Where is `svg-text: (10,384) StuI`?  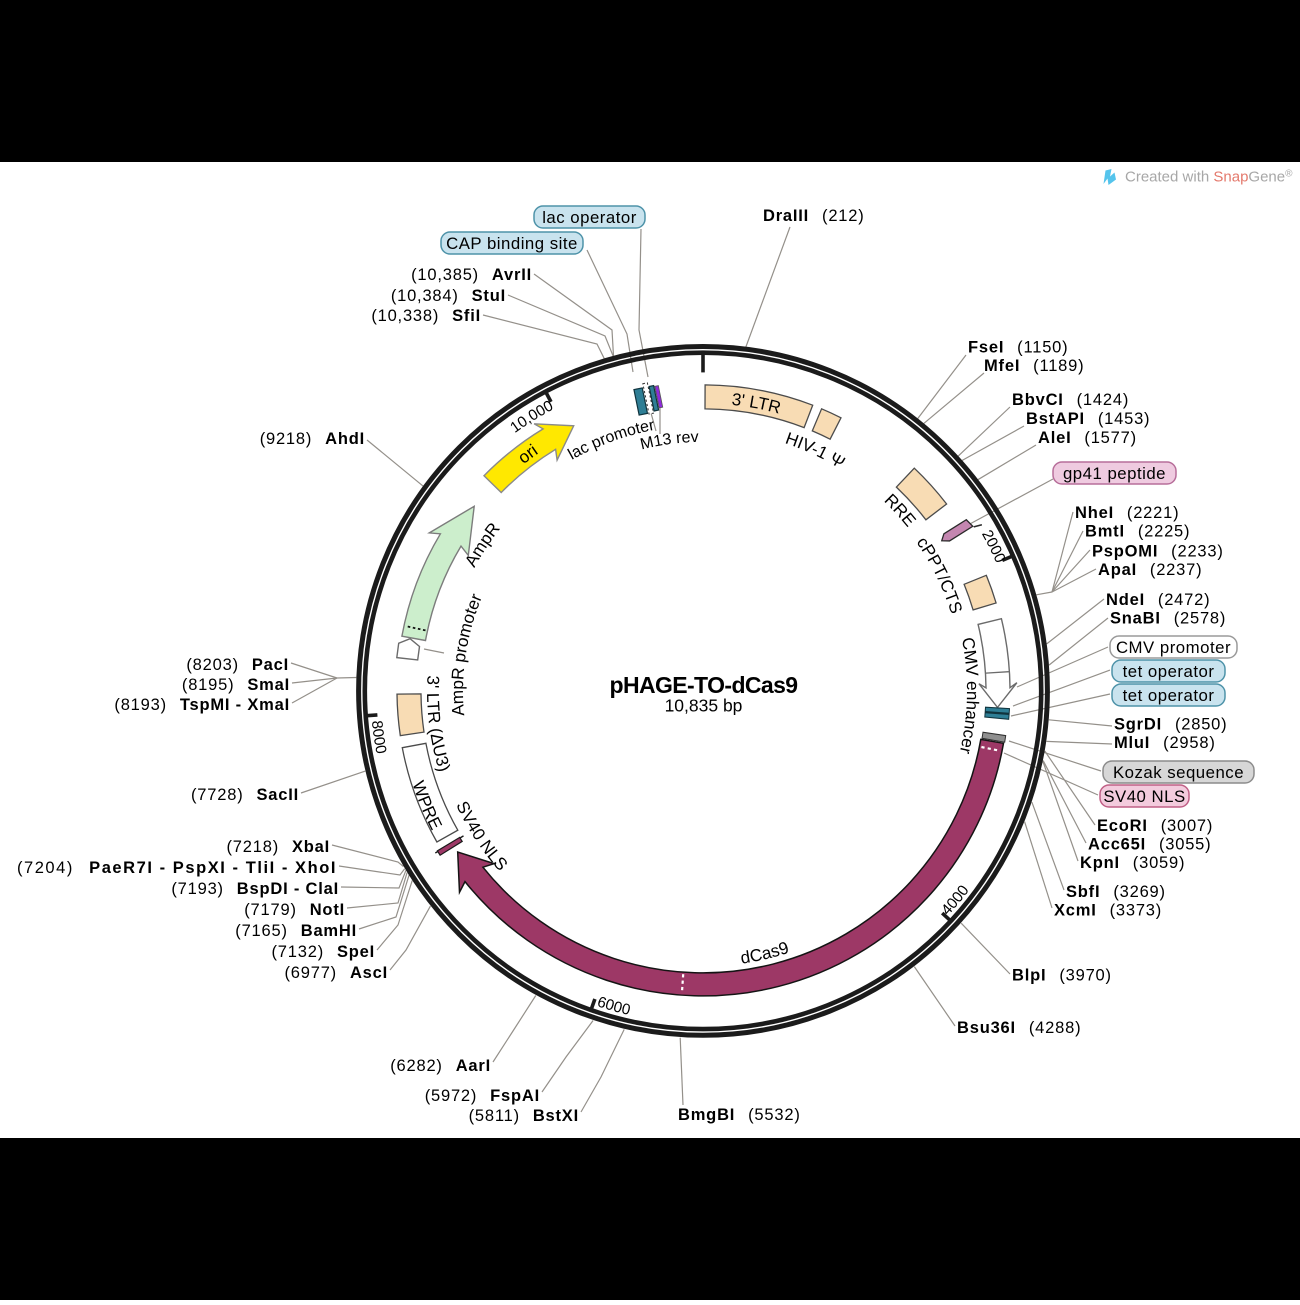
svg-text: (10,384) StuI is located at coordinates (448, 296).